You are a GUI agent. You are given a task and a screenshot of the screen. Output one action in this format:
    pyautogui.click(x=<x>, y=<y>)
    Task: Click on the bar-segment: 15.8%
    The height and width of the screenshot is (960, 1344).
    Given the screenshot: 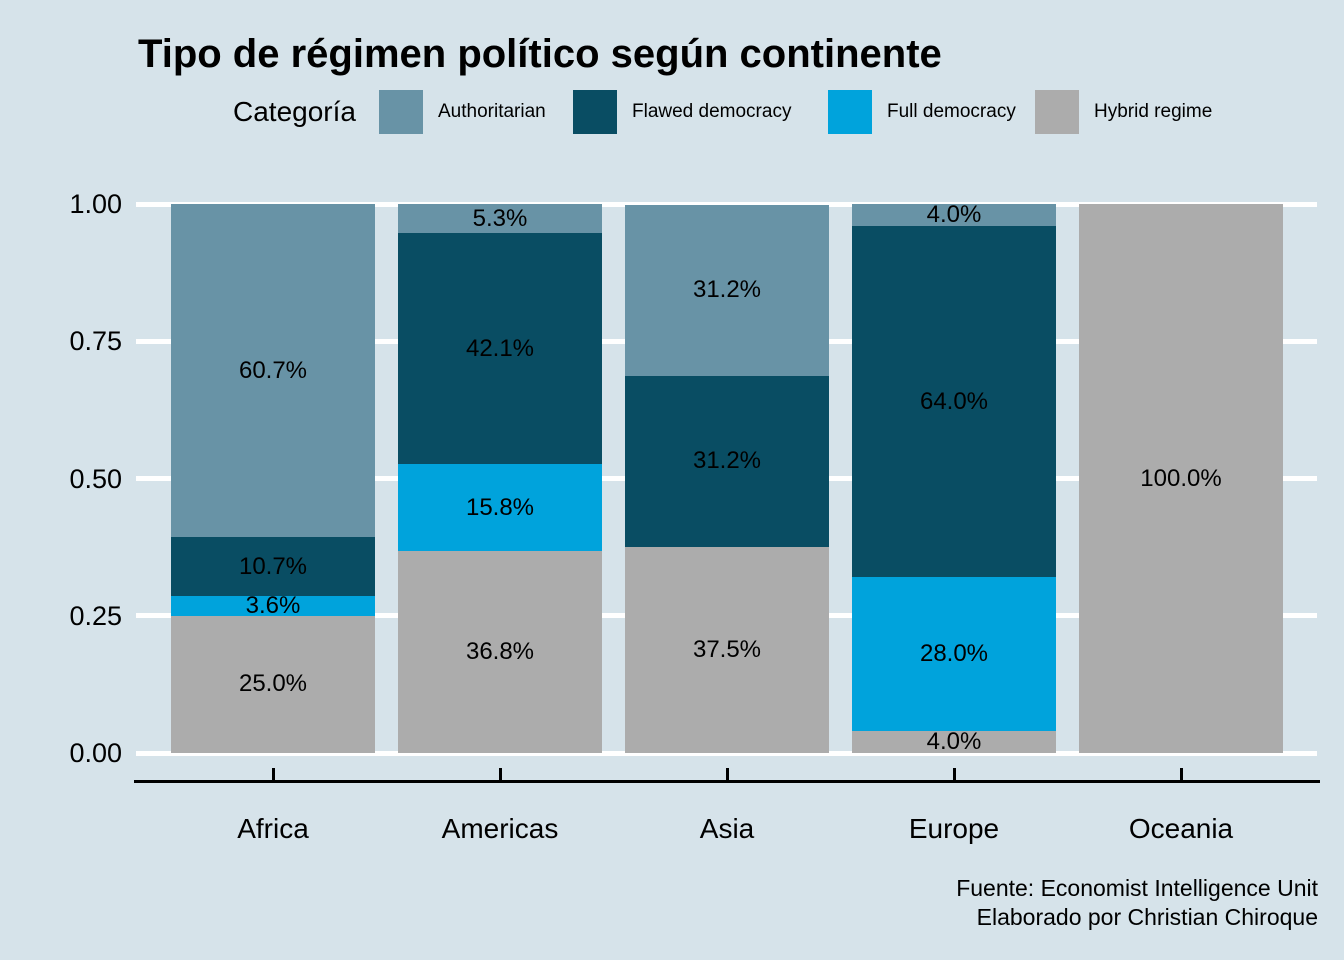 What is the action you would take?
    pyautogui.click(x=500, y=507)
    